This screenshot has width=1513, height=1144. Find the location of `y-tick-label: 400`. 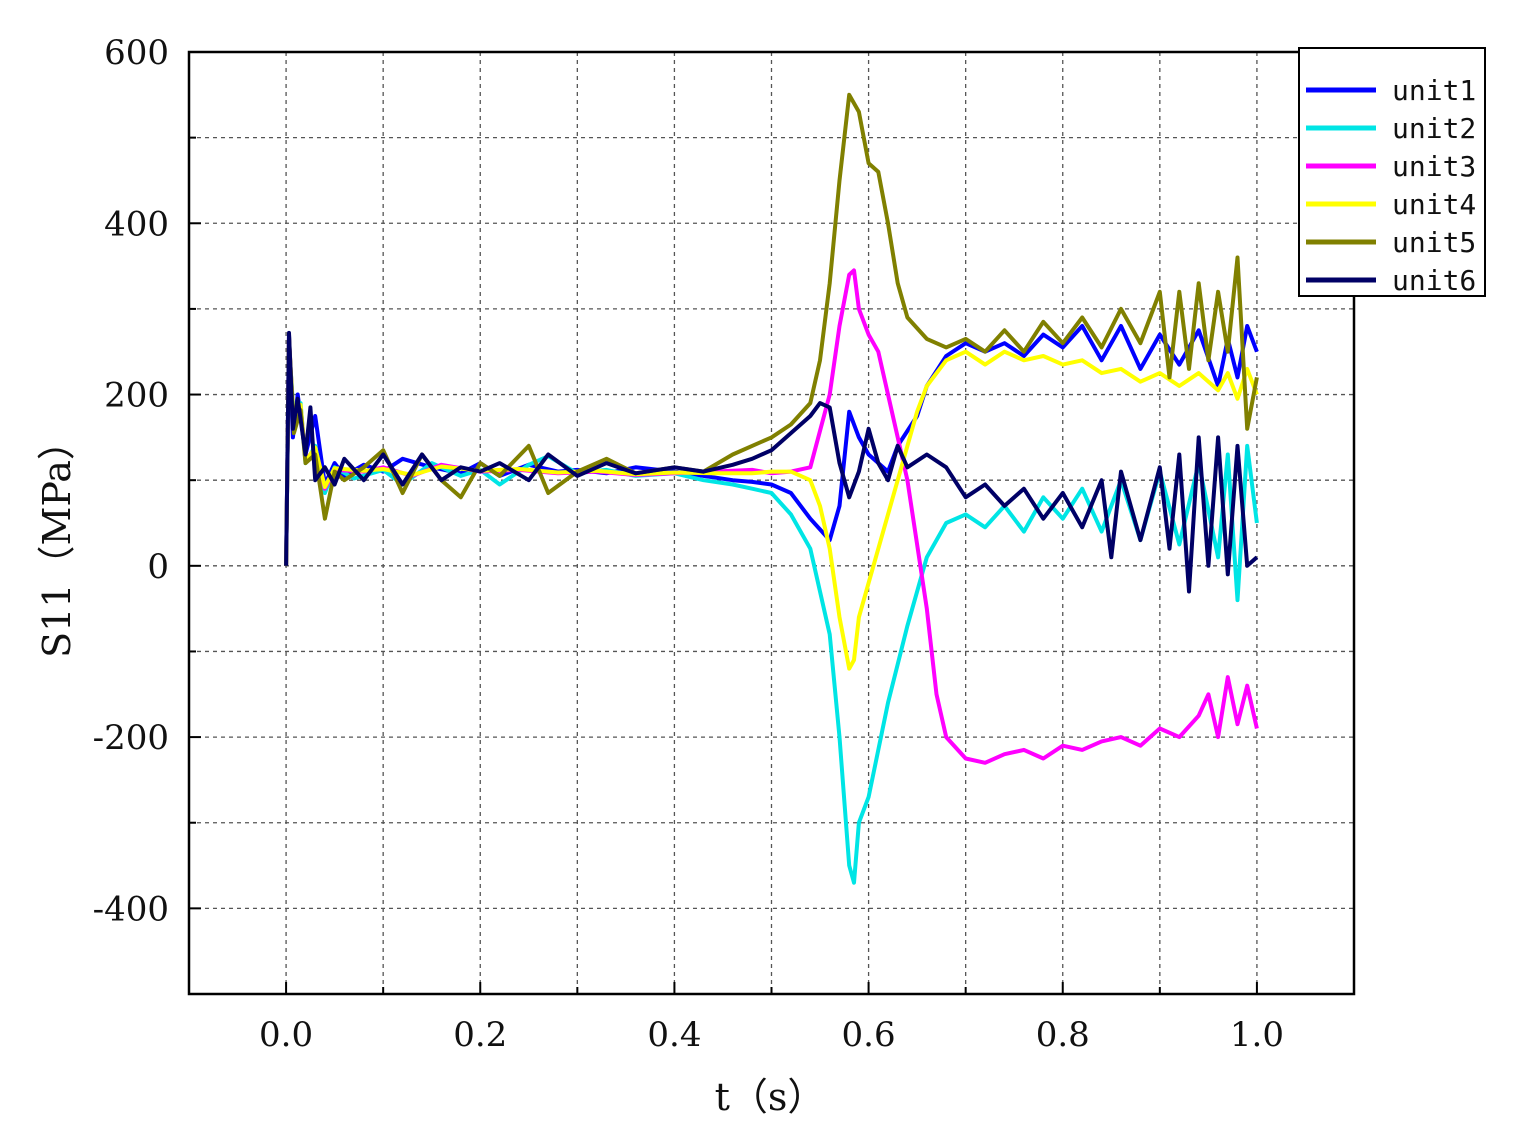

y-tick-label: 400 is located at coordinates (136, 224).